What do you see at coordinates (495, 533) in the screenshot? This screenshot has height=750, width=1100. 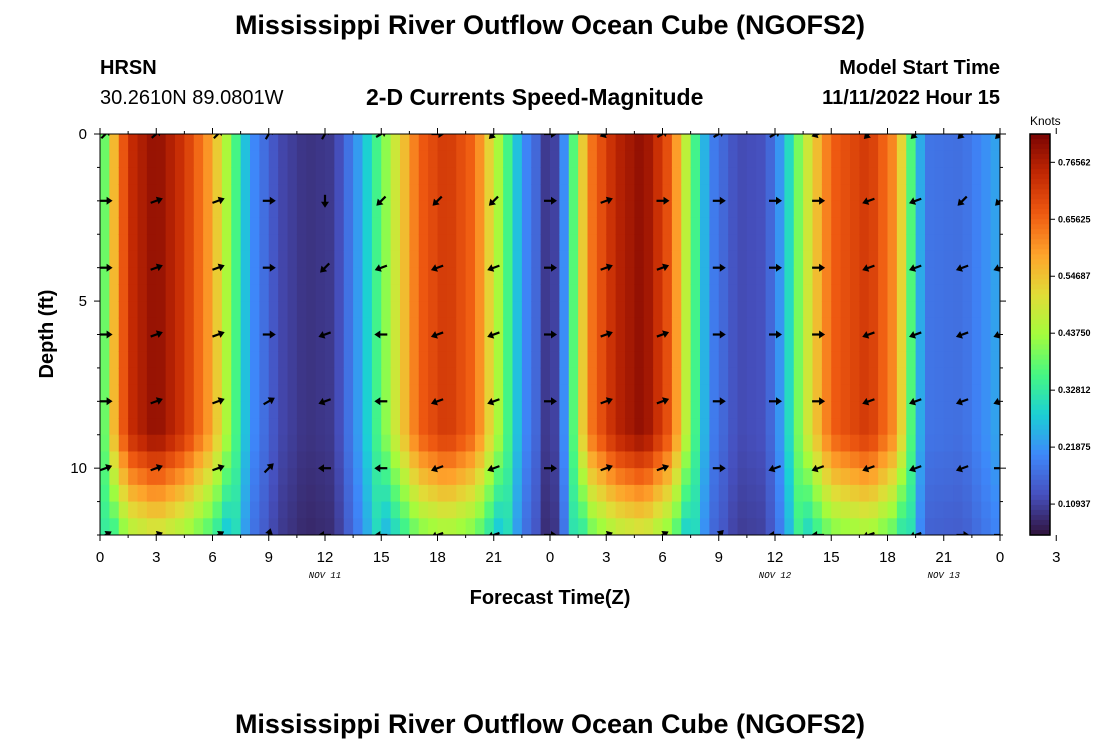 I see `arrow-shaft` at bounding box center [495, 533].